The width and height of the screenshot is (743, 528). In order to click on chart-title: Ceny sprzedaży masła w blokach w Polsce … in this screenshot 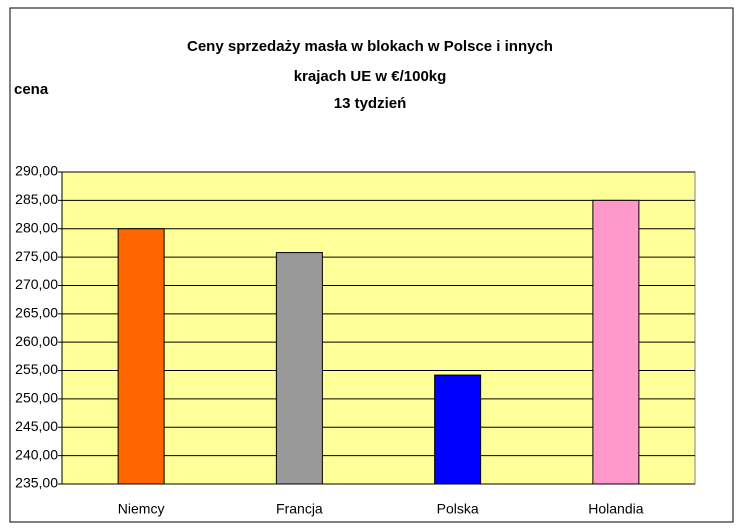, I will do `click(370, 46)`.